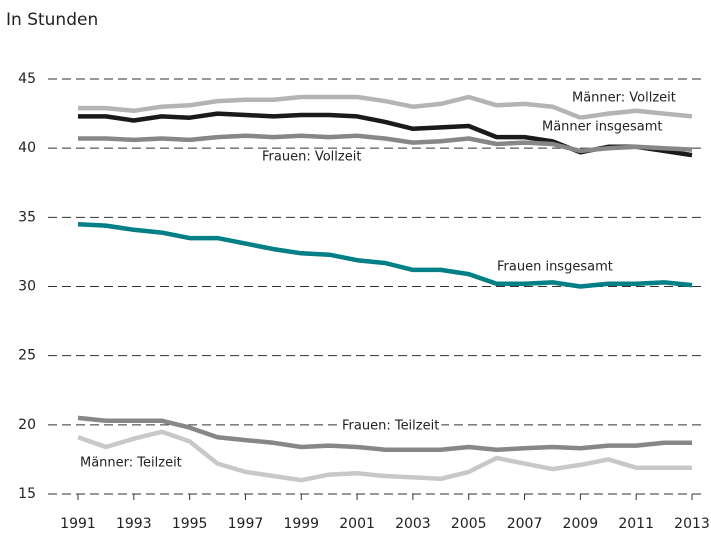 The image size is (711, 538). Describe the element at coordinates (27, 494) in the screenshot. I see `y-tick-label: 15` at that location.